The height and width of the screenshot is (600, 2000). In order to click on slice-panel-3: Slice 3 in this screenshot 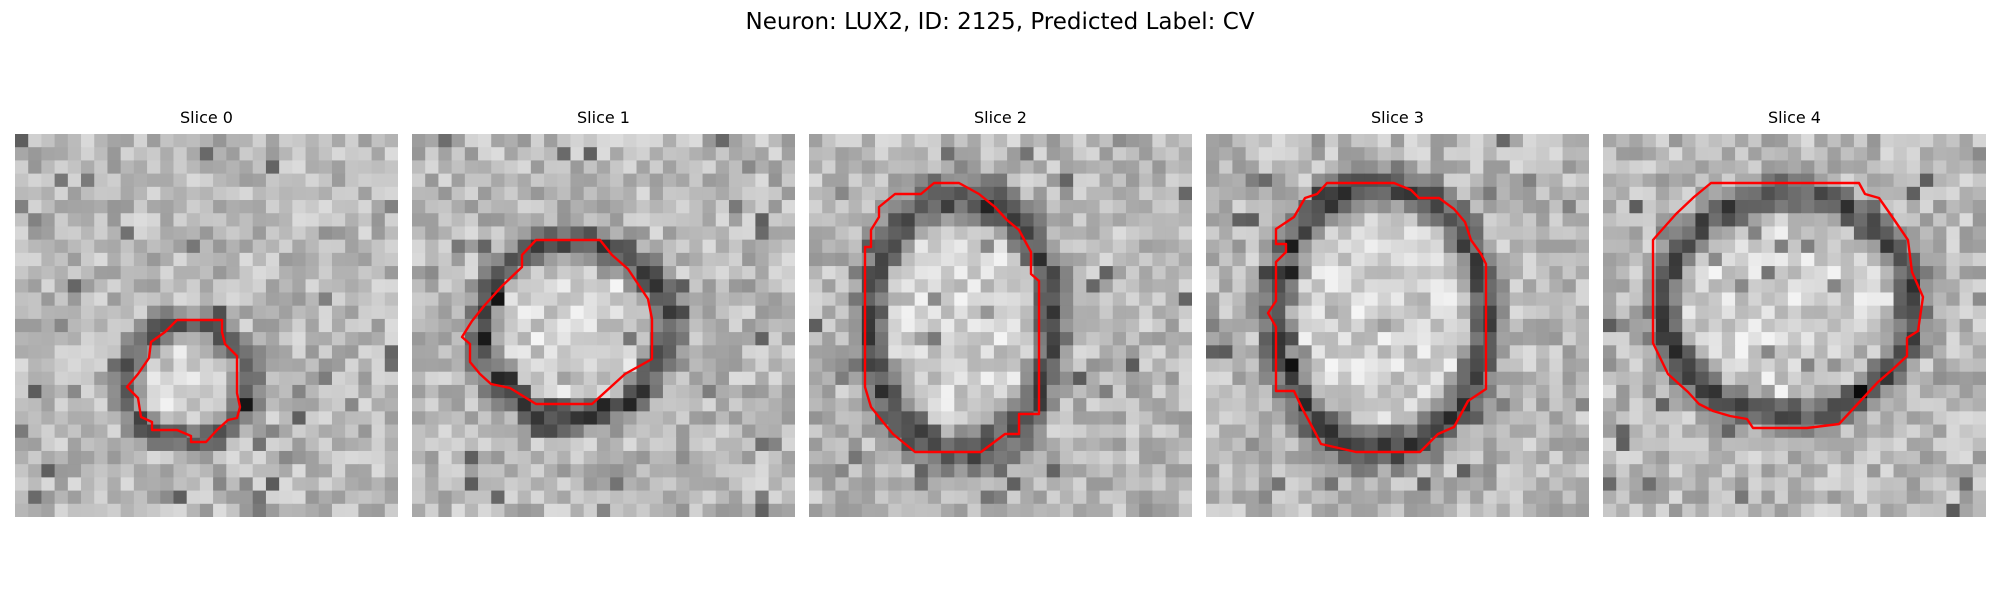, I will do `click(1397, 312)`.